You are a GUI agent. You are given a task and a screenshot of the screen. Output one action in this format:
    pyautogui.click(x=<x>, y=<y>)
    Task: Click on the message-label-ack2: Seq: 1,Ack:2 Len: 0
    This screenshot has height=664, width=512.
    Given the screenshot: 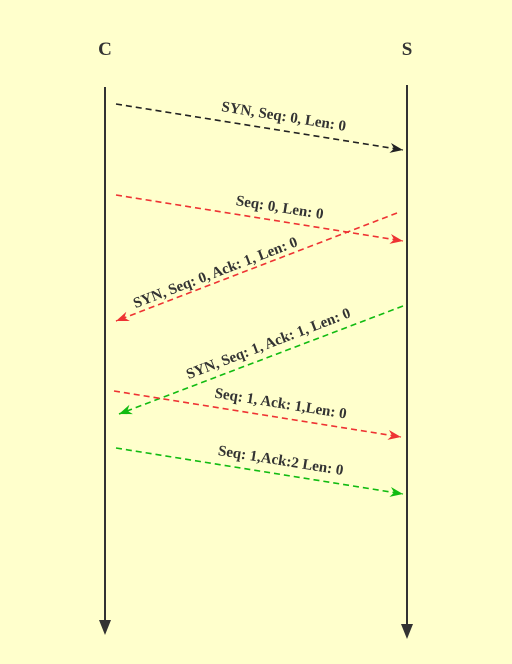 What is the action you would take?
    pyautogui.click(x=281, y=461)
    